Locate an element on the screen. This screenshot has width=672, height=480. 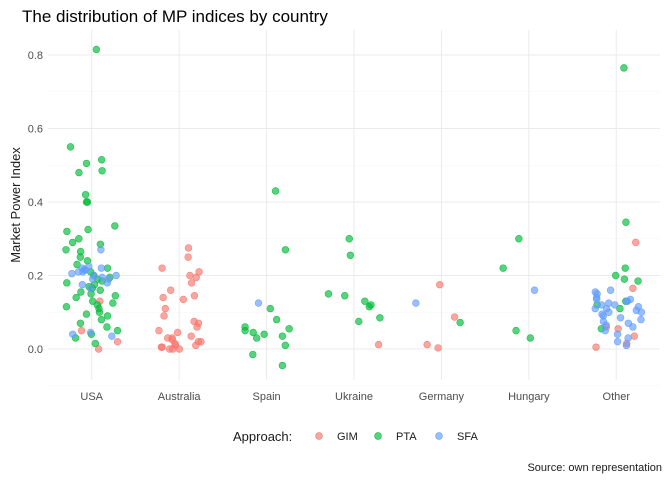
x-tick-label: Spain is located at coordinates (267, 397).